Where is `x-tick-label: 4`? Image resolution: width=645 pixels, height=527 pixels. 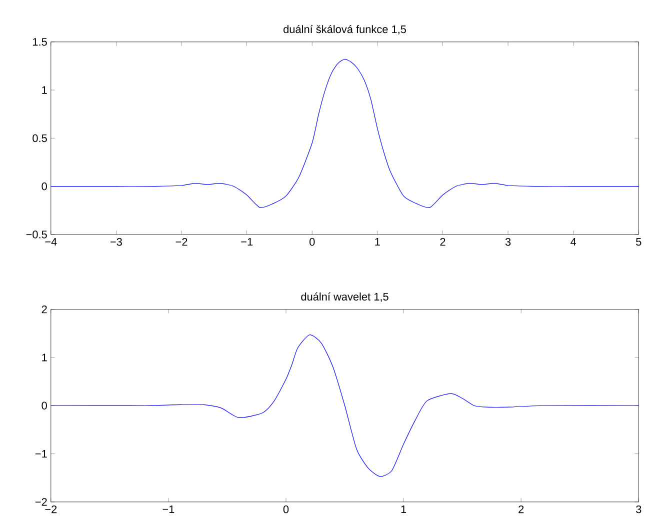 x-tick-label: 4 is located at coordinates (573, 242).